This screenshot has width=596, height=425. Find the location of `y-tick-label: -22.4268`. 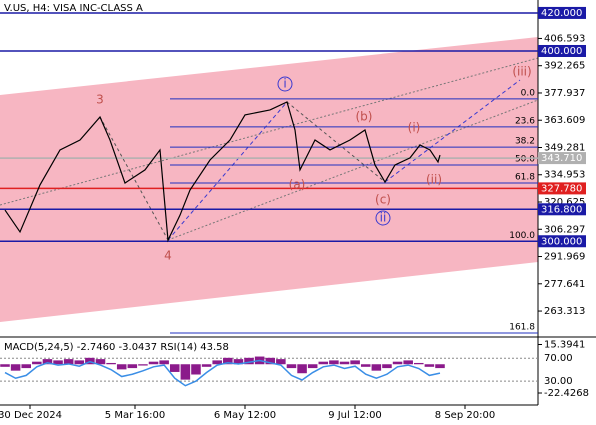

y-tick-label: -22.4268 is located at coordinates (566, 393).